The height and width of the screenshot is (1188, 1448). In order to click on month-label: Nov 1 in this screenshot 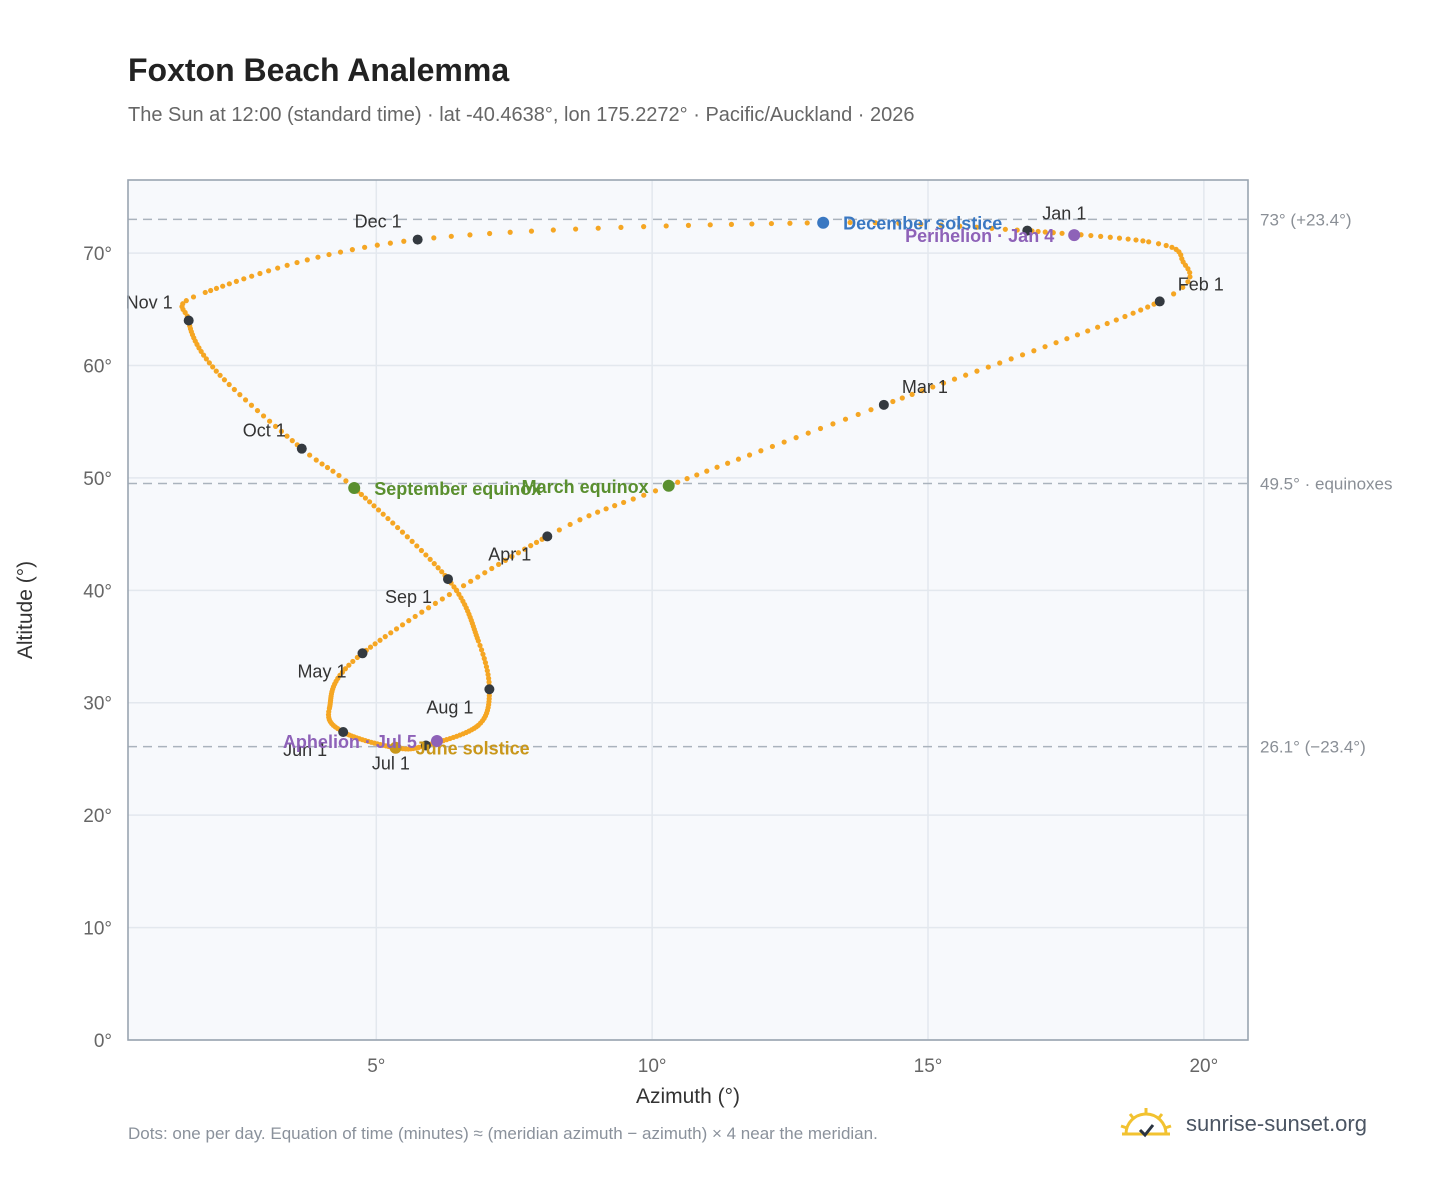, I will do `click(149, 303)`.